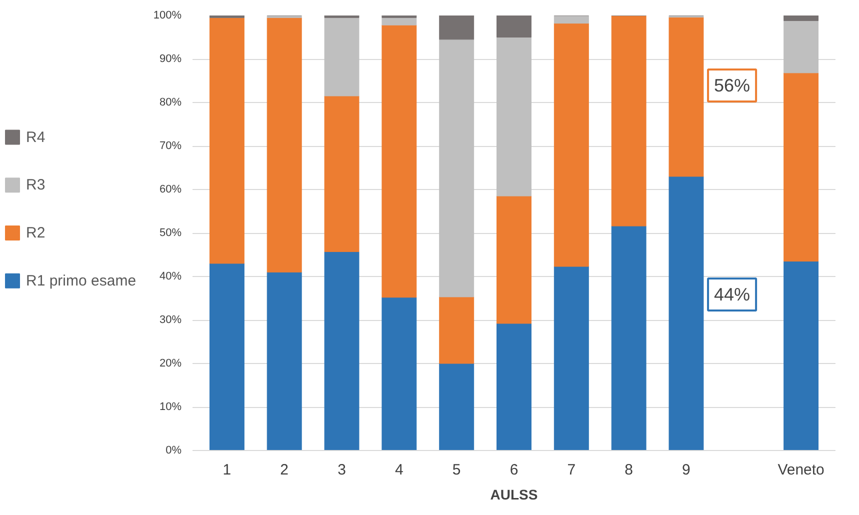 Image resolution: width=859 pixels, height=515 pixels. Describe the element at coordinates (686, 470) in the screenshot. I see `x-tick-label: 9` at that location.